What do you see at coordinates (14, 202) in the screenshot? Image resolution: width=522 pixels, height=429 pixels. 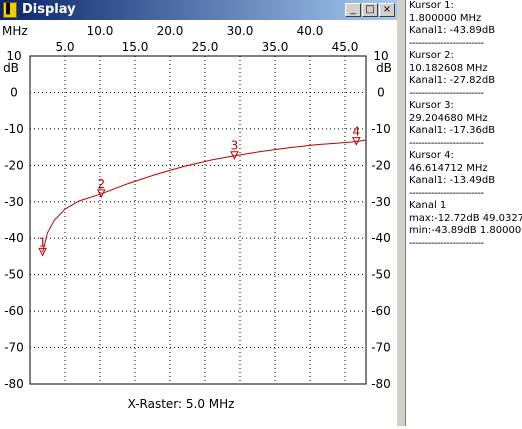 I see `y-tick-label-left: -30` at bounding box center [14, 202].